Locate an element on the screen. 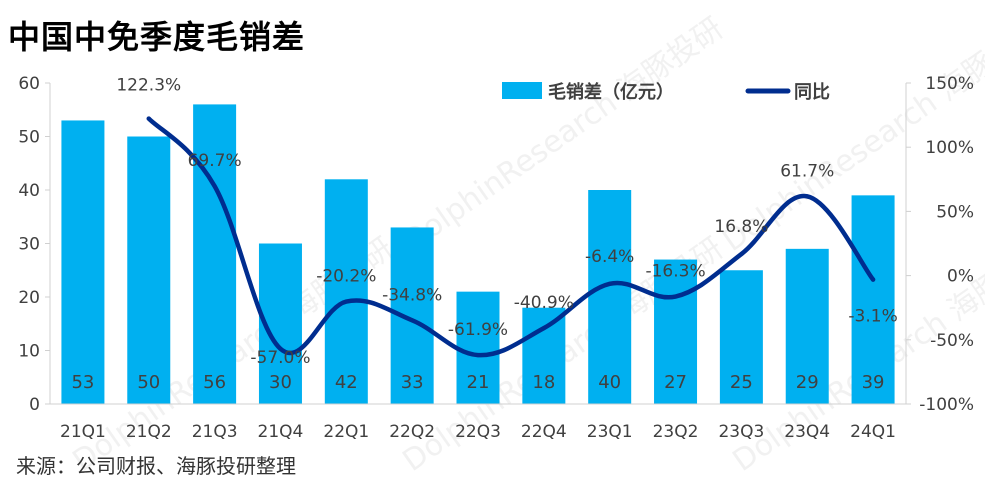 The image size is (985, 481). yoy-value-label: -40.9% is located at coordinates (544, 303).